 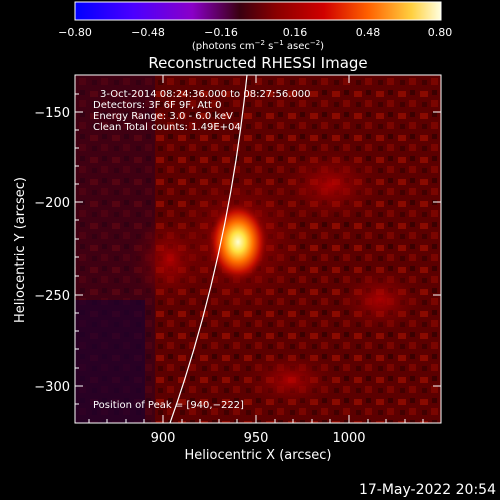 What do you see at coordinates (157, 105) in the screenshot?
I see `detectors-text: Detectors: 3F 6F 9F, Att 0` at bounding box center [157, 105].